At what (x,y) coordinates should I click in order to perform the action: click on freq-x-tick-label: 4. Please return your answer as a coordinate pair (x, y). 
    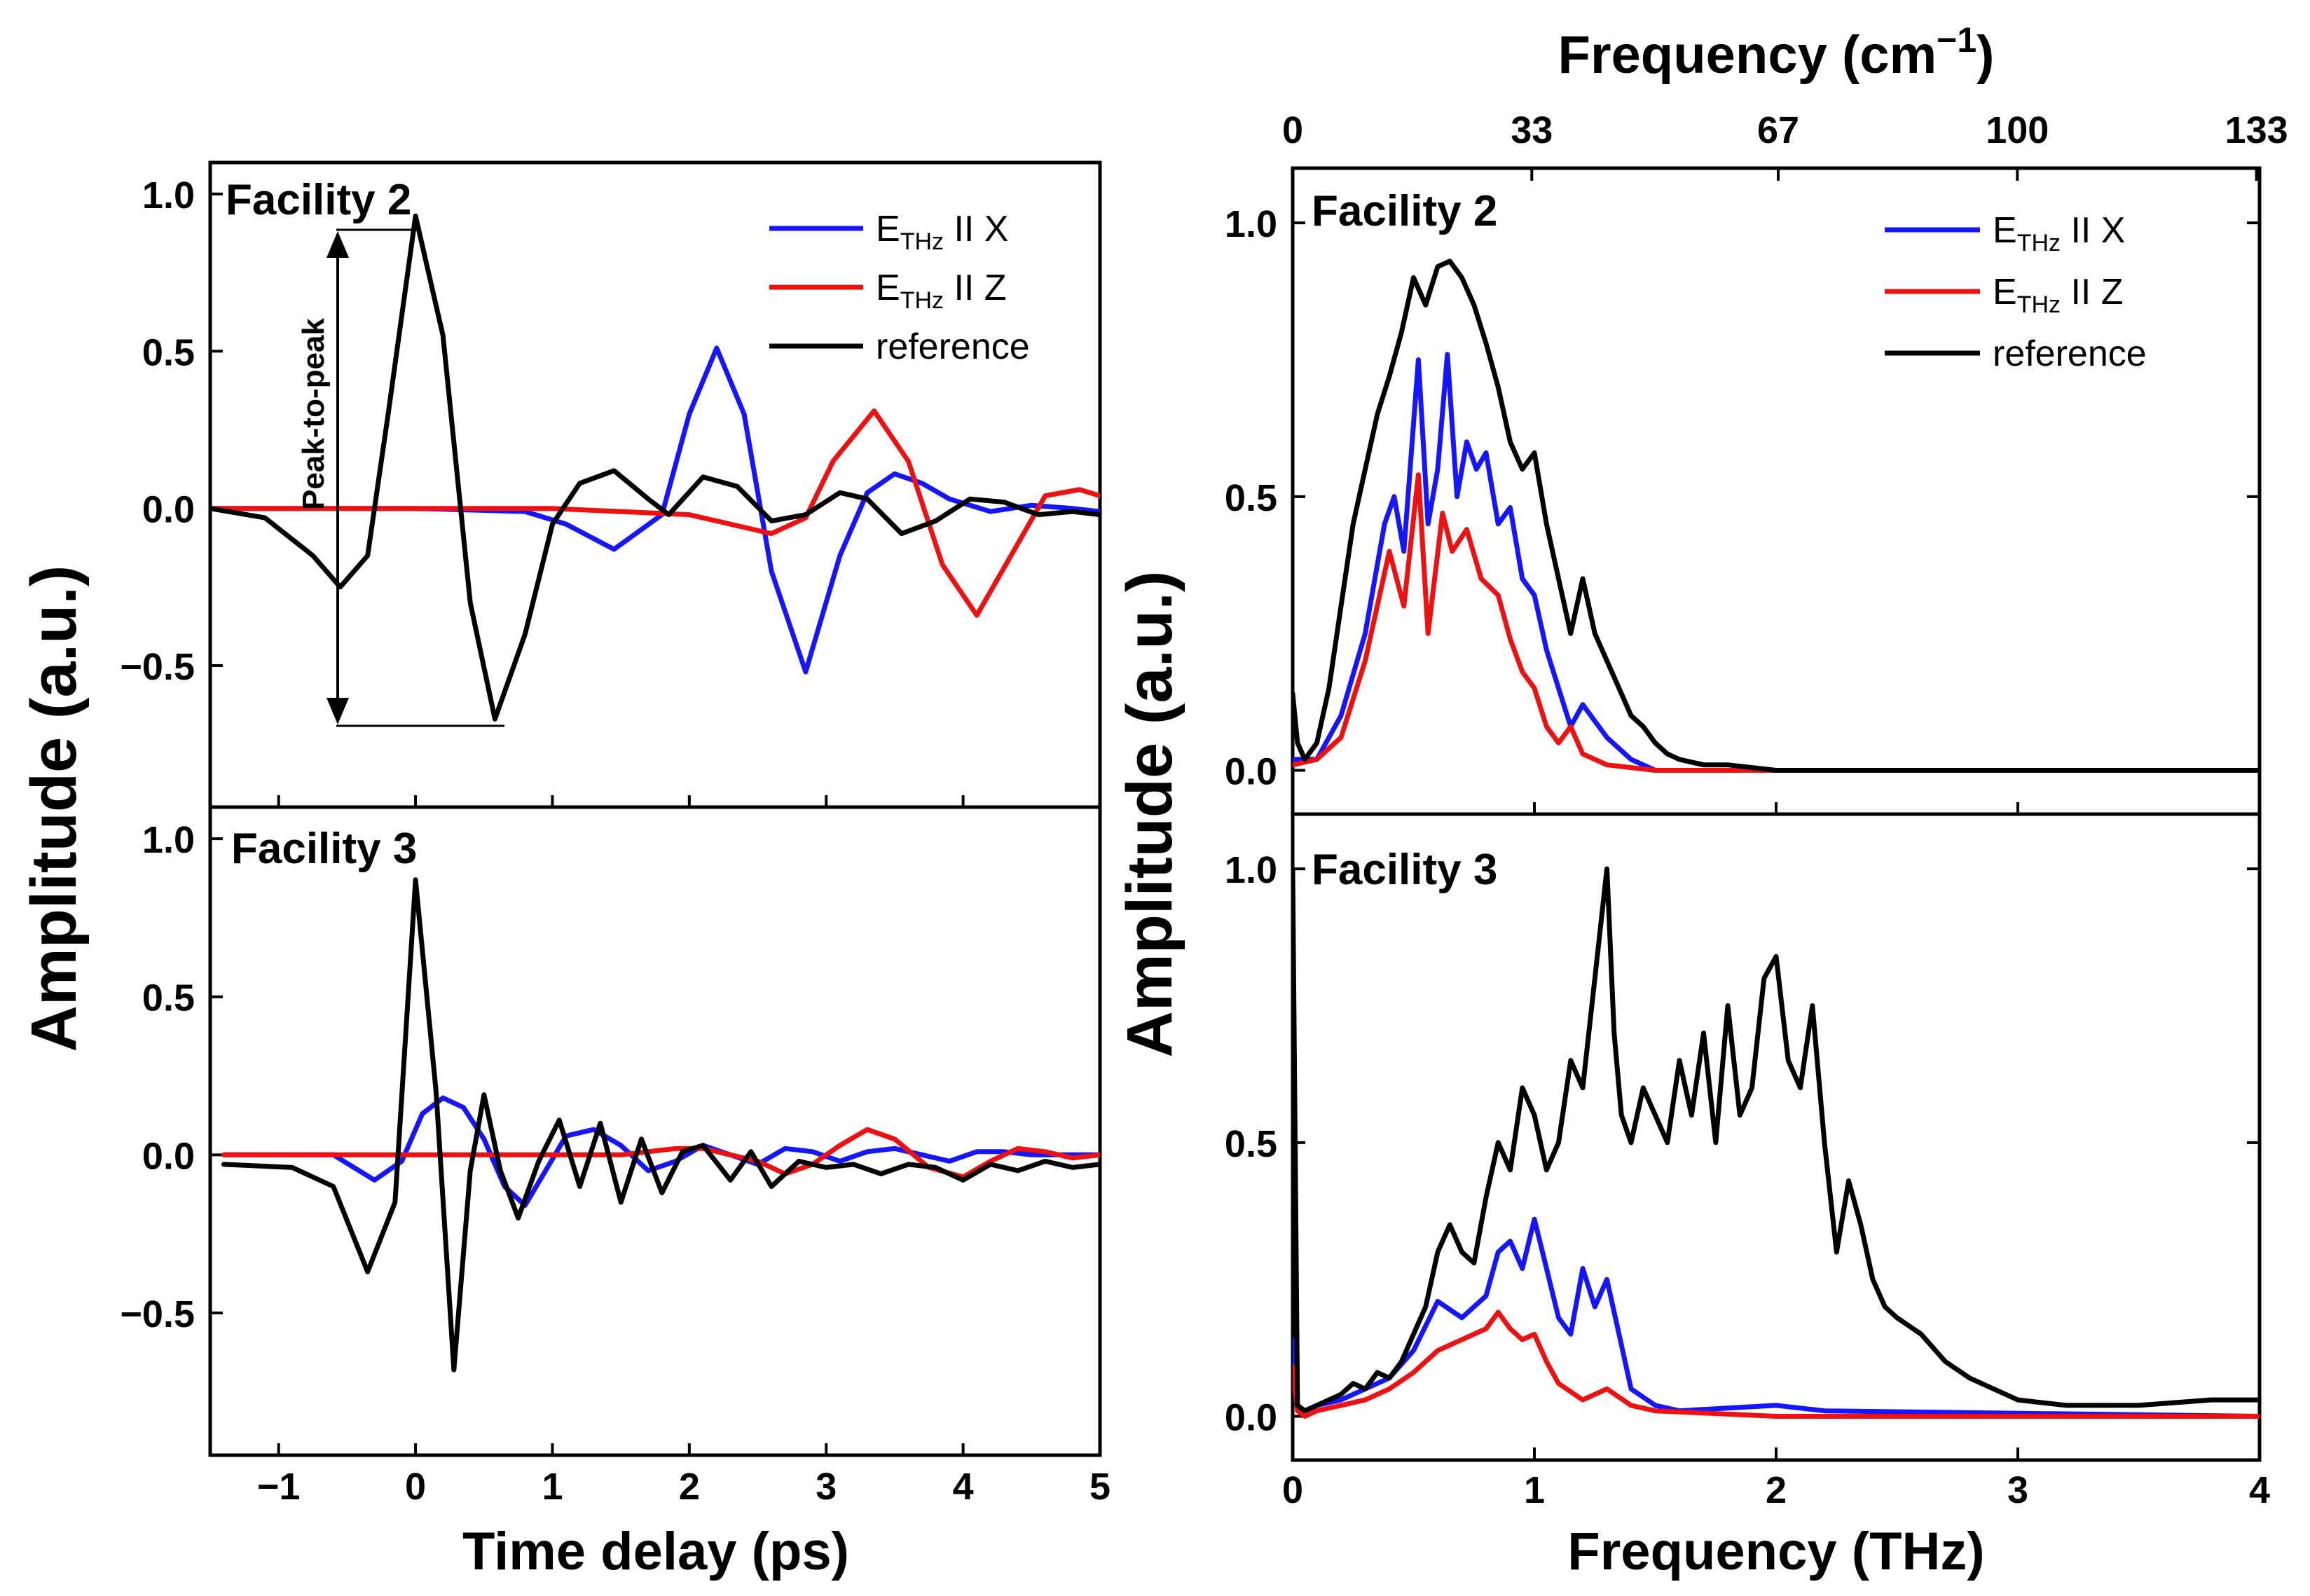
    Looking at the image, I should click on (2259, 1490).